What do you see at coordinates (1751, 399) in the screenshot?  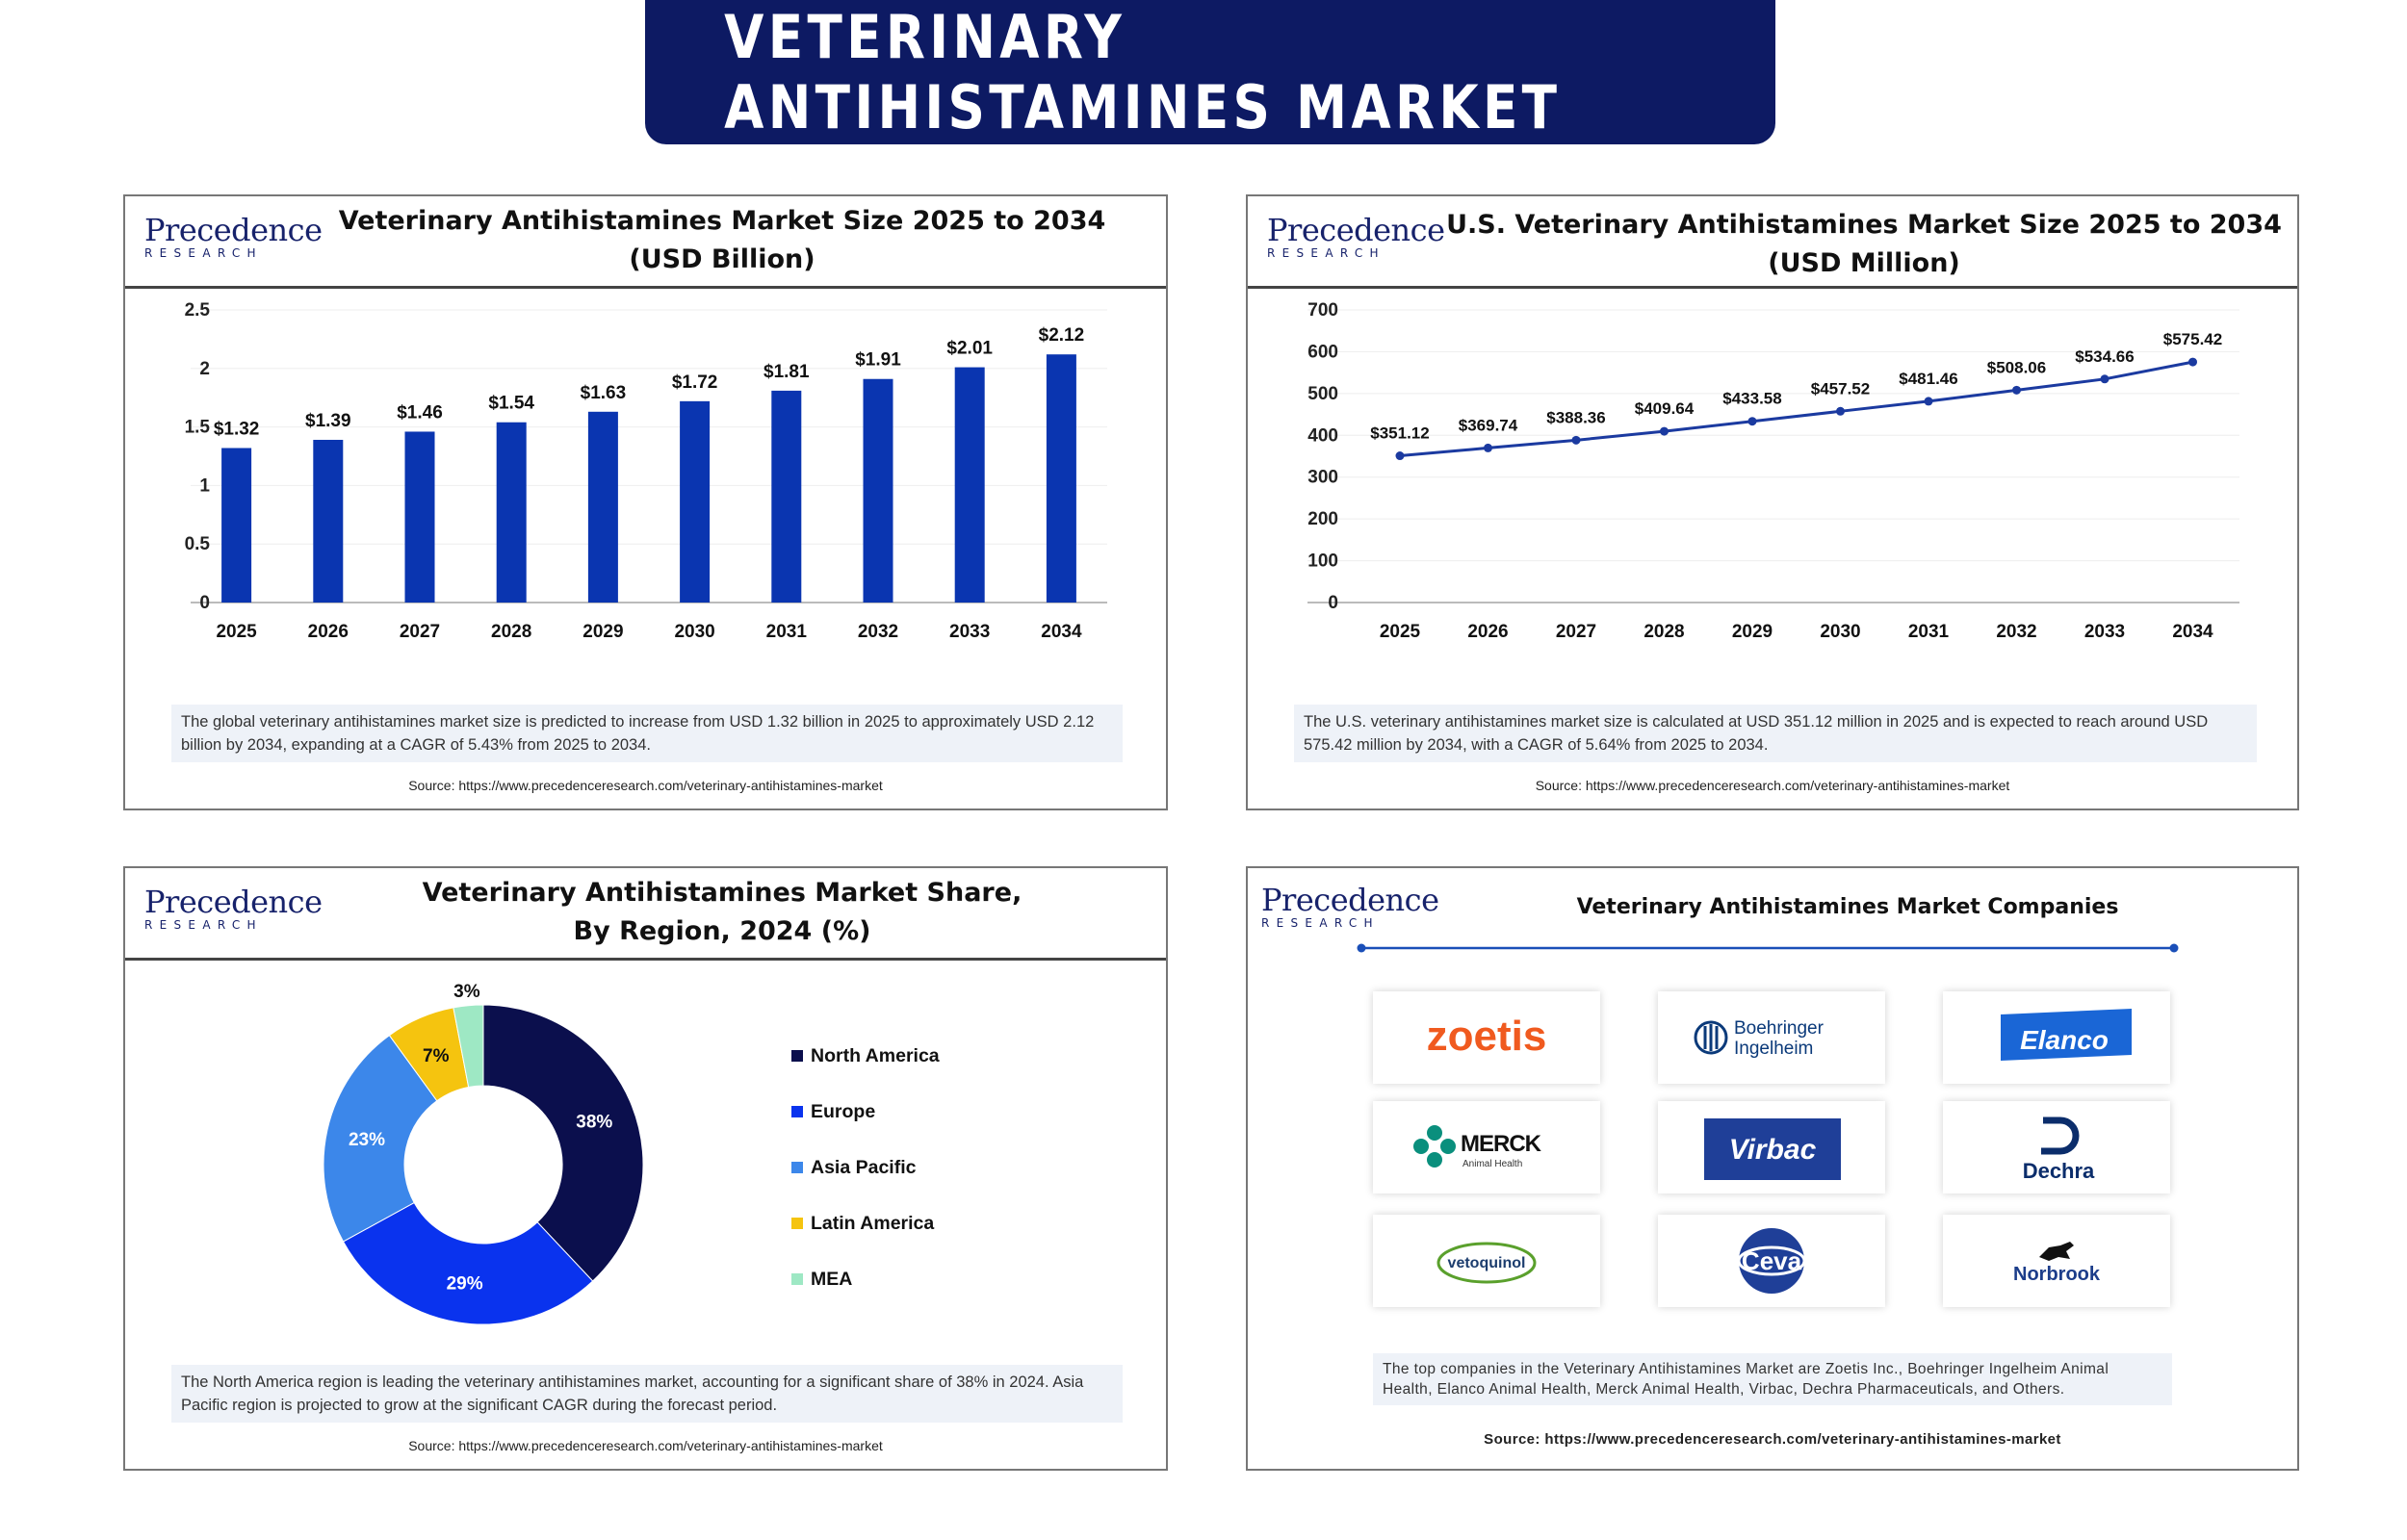 I see `point-data-label: $433.58` at bounding box center [1751, 399].